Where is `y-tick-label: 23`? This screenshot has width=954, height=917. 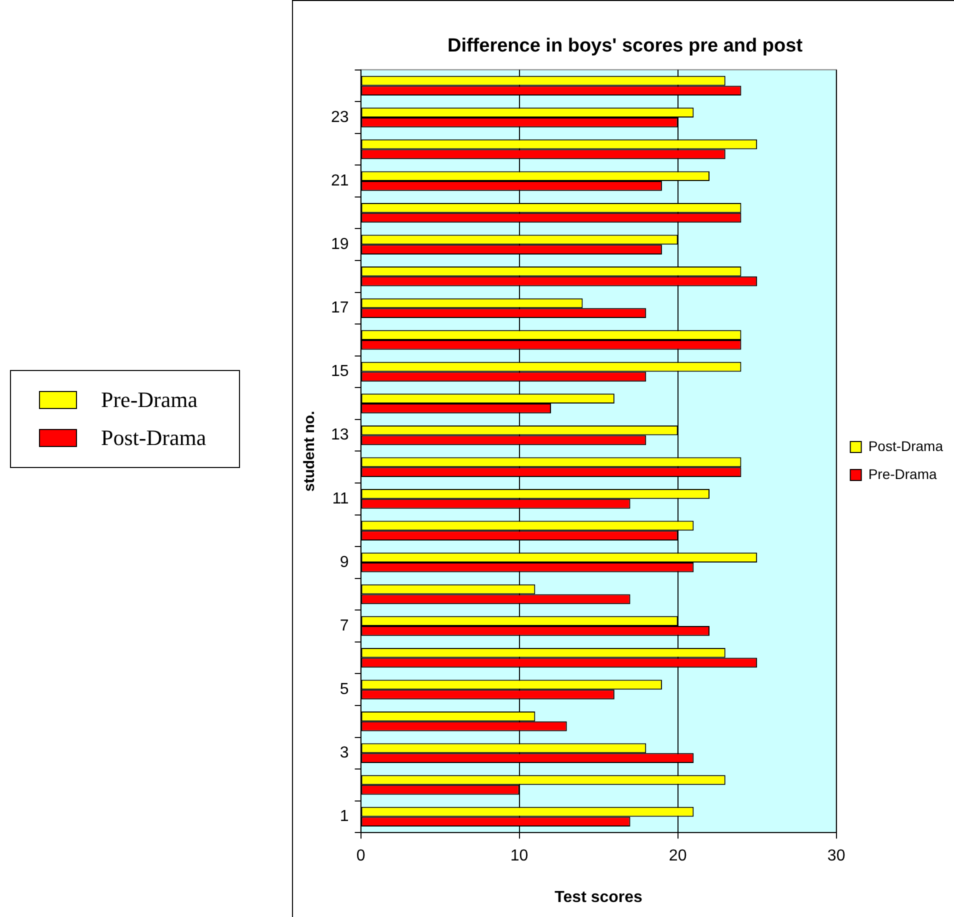
y-tick-label: 23 is located at coordinates (340, 117).